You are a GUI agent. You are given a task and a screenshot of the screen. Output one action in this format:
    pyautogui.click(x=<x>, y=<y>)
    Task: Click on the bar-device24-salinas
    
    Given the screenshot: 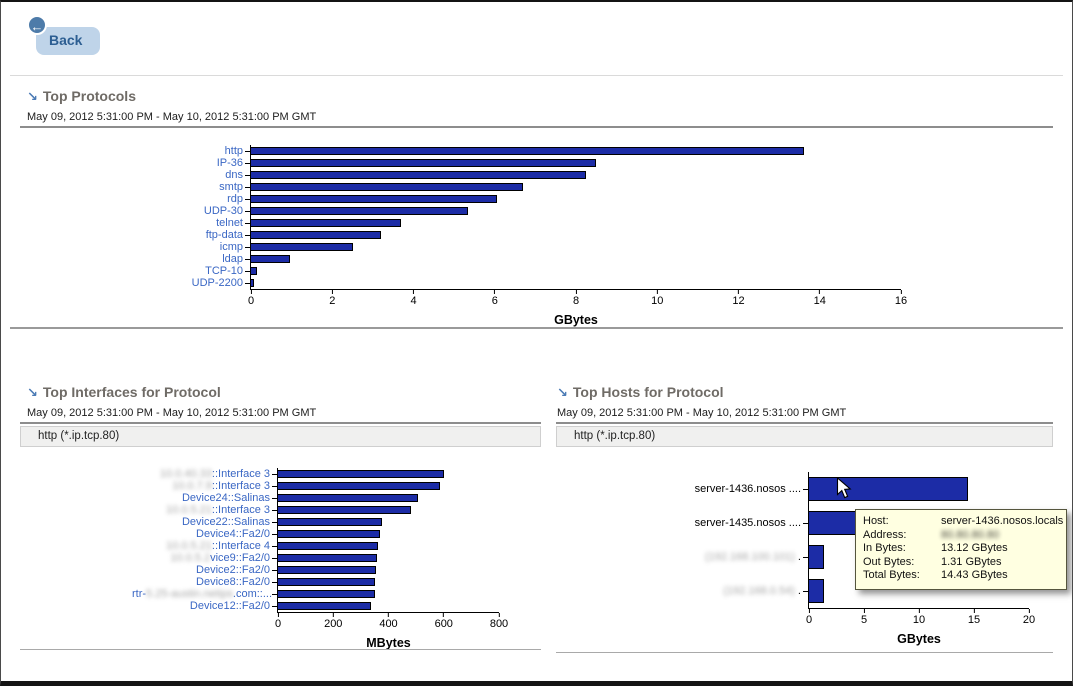 What is the action you would take?
    pyautogui.click(x=348, y=498)
    